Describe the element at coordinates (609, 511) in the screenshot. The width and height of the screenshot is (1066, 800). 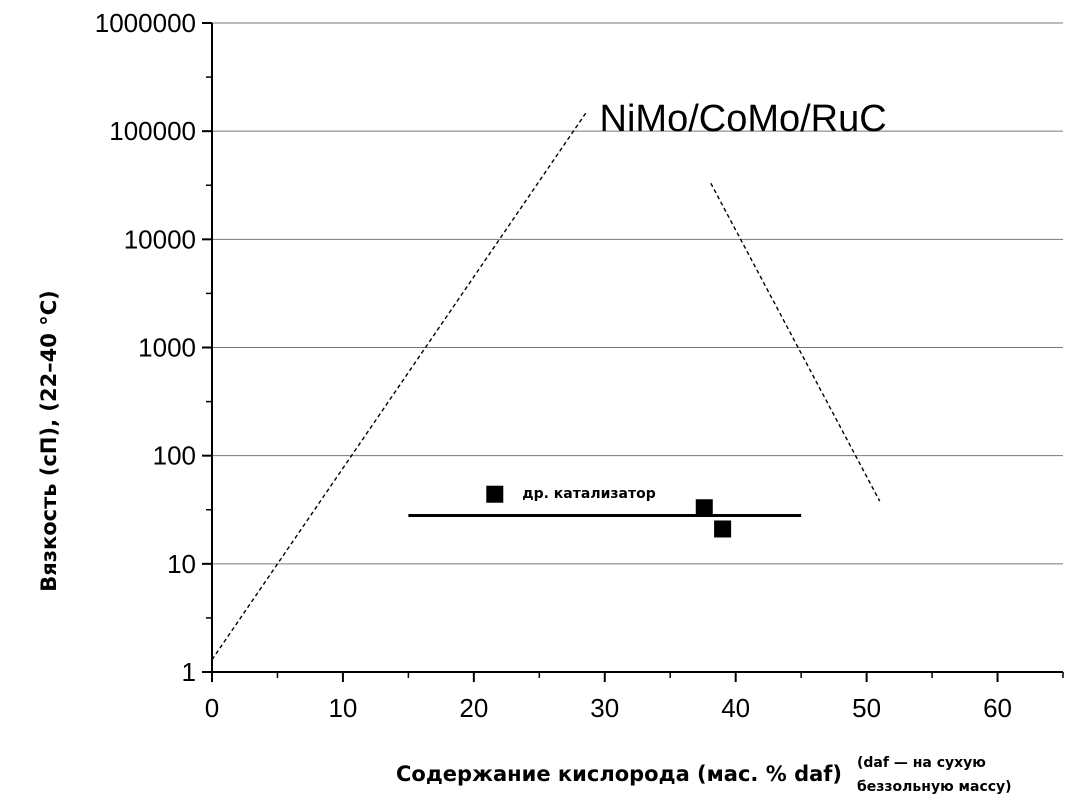
I see `data-points` at that location.